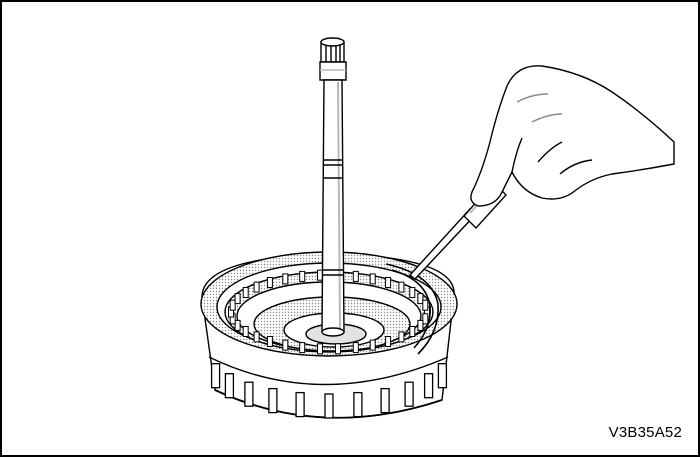  I want to click on shaft-icon, so click(333, 187).